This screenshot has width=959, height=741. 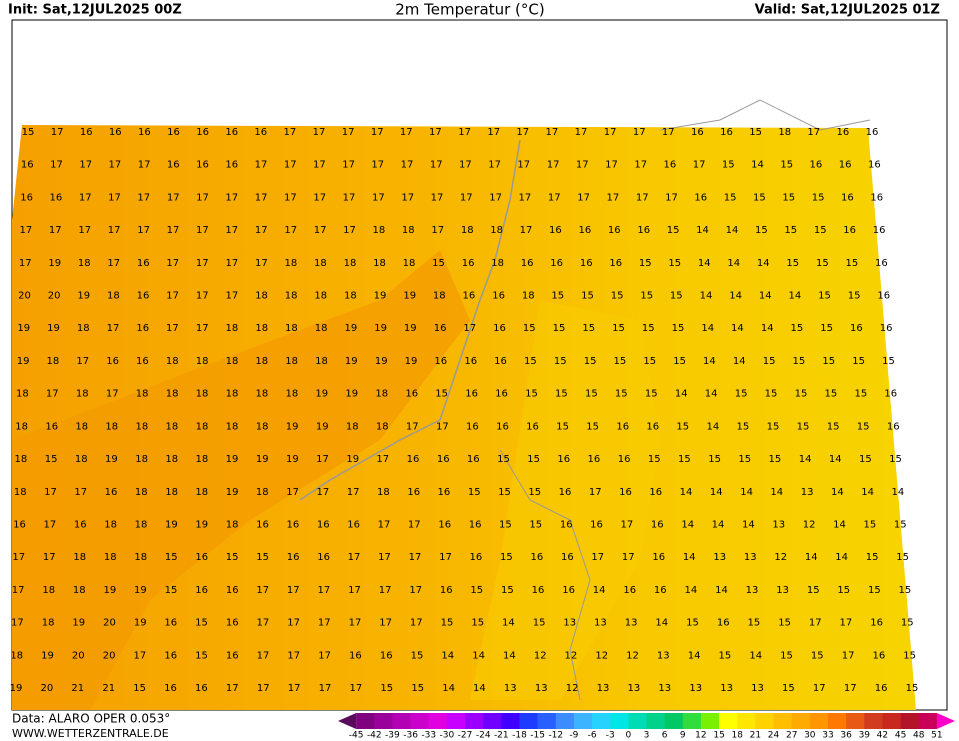 What do you see at coordinates (755, 736) in the screenshot?
I see `scale-label: 21` at bounding box center [755, 736].